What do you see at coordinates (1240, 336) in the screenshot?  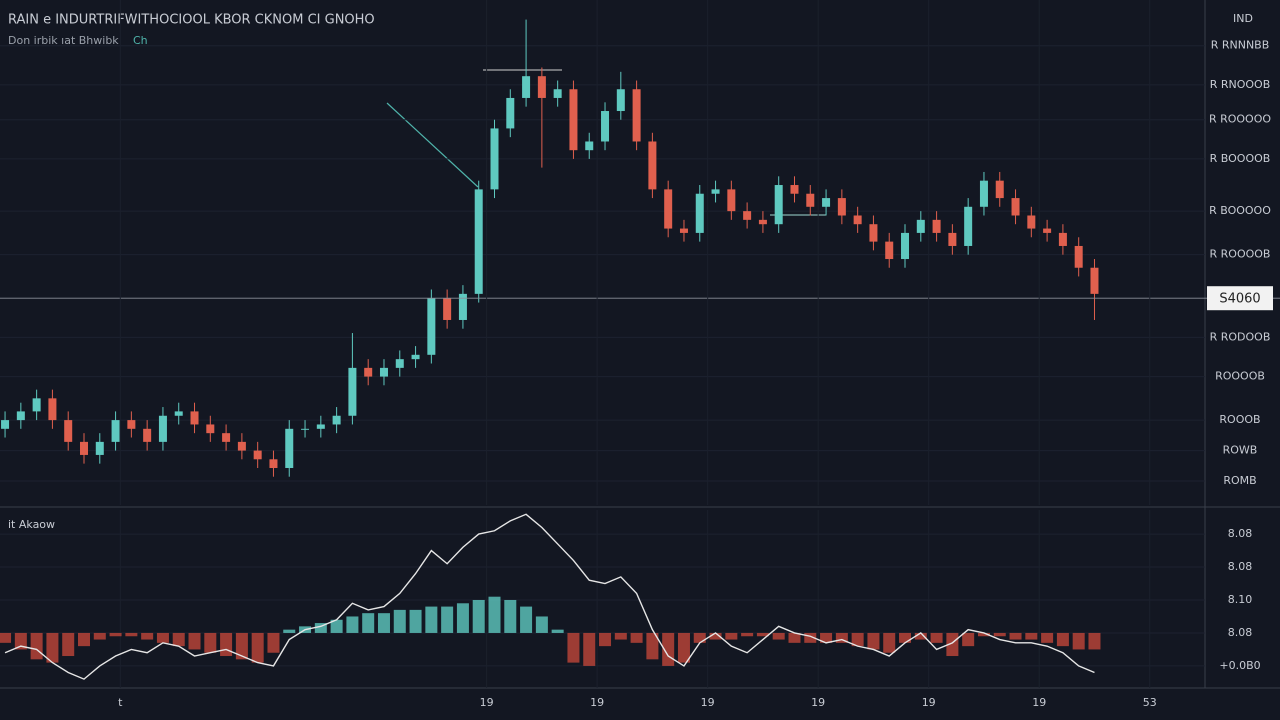 I see `y-tick-label: R RODOOB` at bounding box center [1240, 336].